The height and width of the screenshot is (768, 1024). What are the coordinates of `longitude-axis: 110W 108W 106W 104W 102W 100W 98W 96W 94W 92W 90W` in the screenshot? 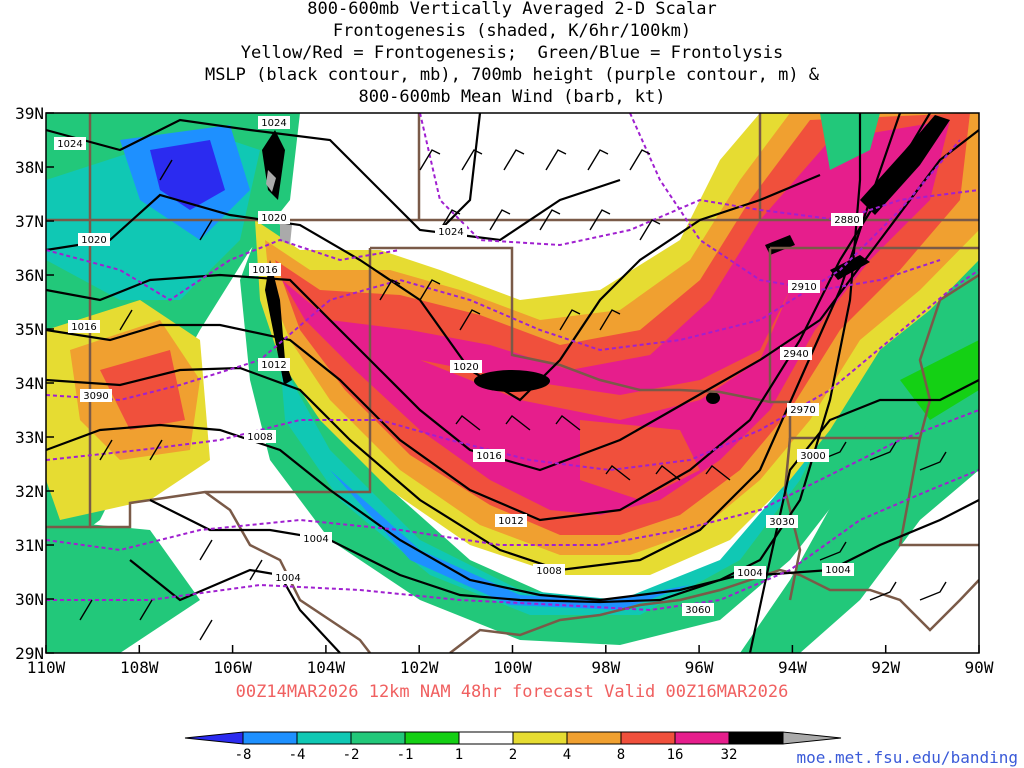 It's located at (510, 661).